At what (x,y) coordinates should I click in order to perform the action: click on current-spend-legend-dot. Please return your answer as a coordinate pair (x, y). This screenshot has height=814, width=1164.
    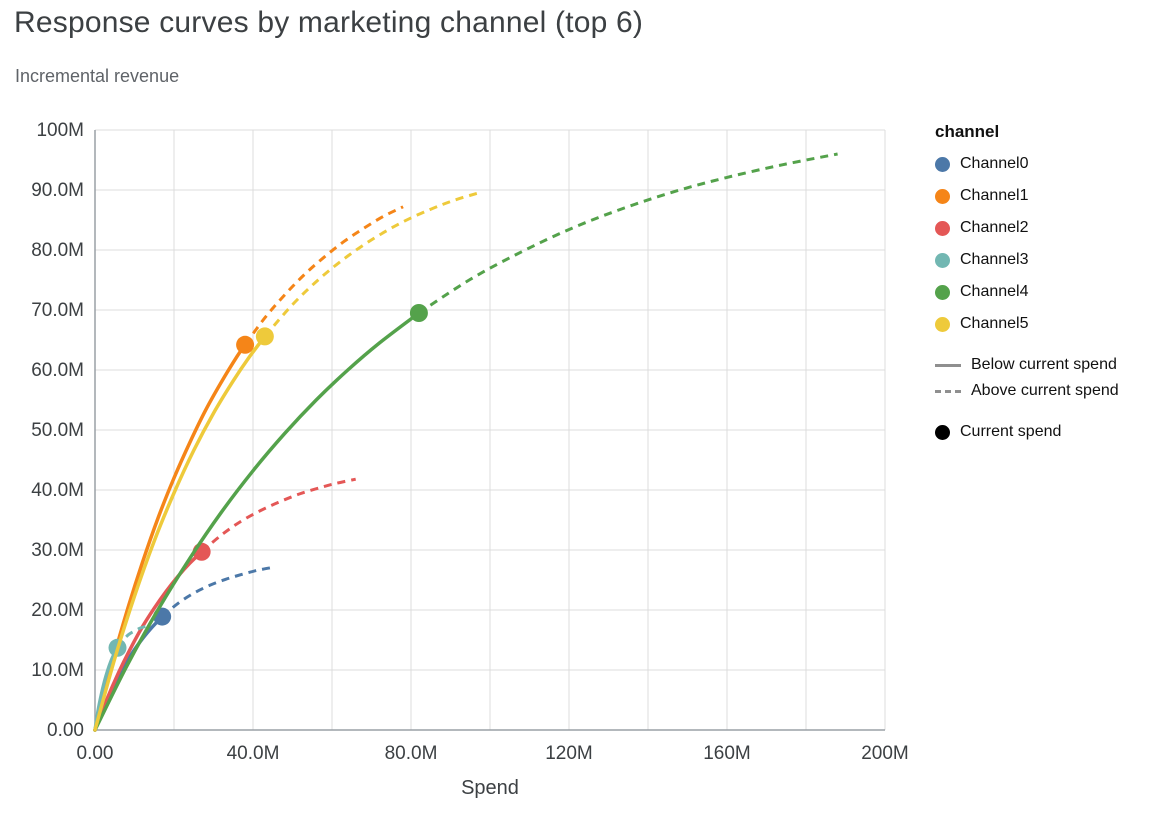
    Looking at the image, I should click on (942, 432).